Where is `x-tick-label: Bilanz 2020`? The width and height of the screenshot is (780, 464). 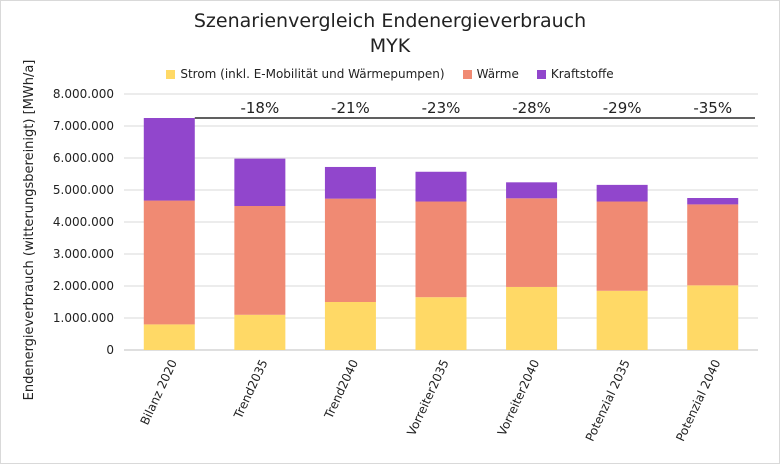 x-tick-label: Bilanz 2020 is located at coordinates (159, 392).